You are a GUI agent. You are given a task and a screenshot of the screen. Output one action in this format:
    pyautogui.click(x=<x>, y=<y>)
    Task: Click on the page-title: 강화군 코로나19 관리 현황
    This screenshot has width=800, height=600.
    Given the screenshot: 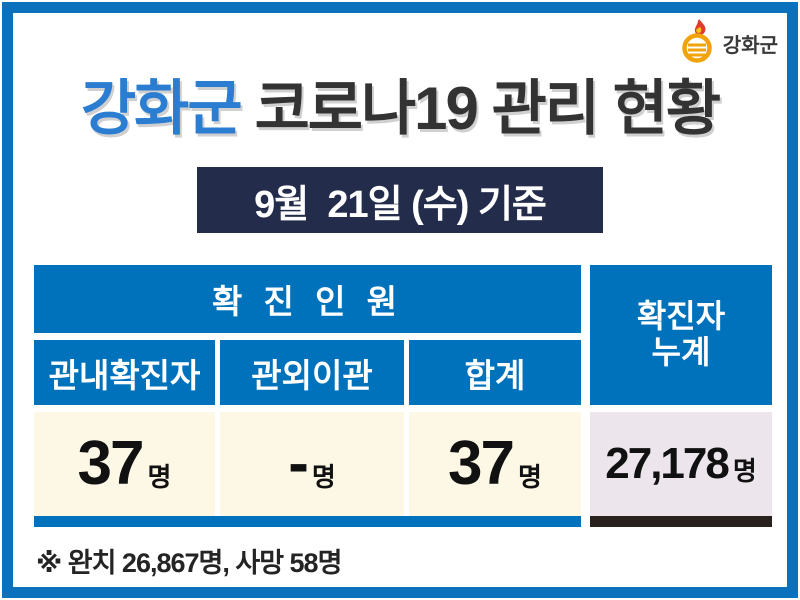 What is the action you would take?
    pyautogui.click(x=400, y=103)
    